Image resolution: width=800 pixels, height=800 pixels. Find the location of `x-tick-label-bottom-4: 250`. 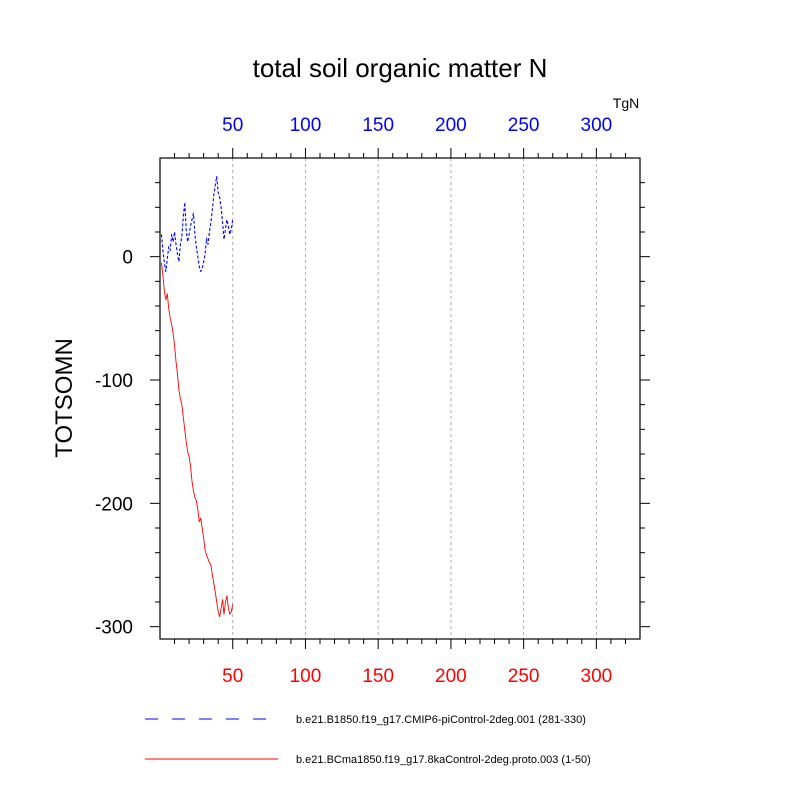

x-tick-label-bottom-4: 250 is located at coordinates (524, 676).